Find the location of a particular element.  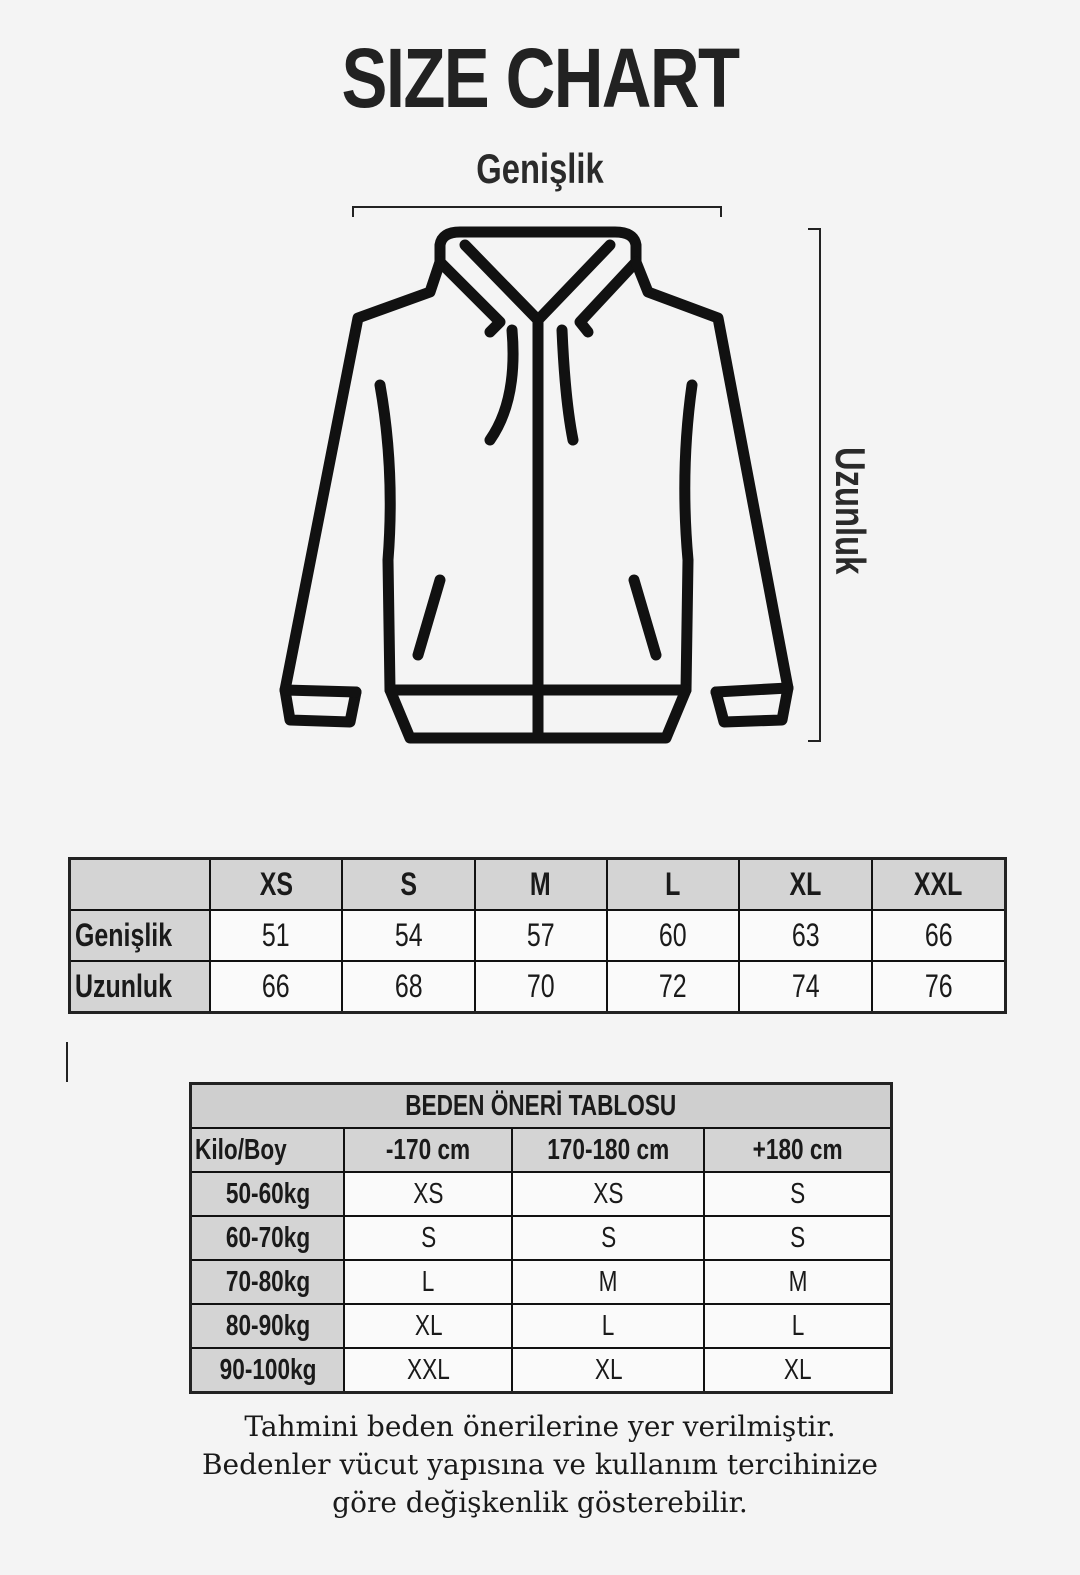

height-header-row: Kilo/Boy -170 cm 170-180 cm +180 cm is located at coordinates (541, 1150).